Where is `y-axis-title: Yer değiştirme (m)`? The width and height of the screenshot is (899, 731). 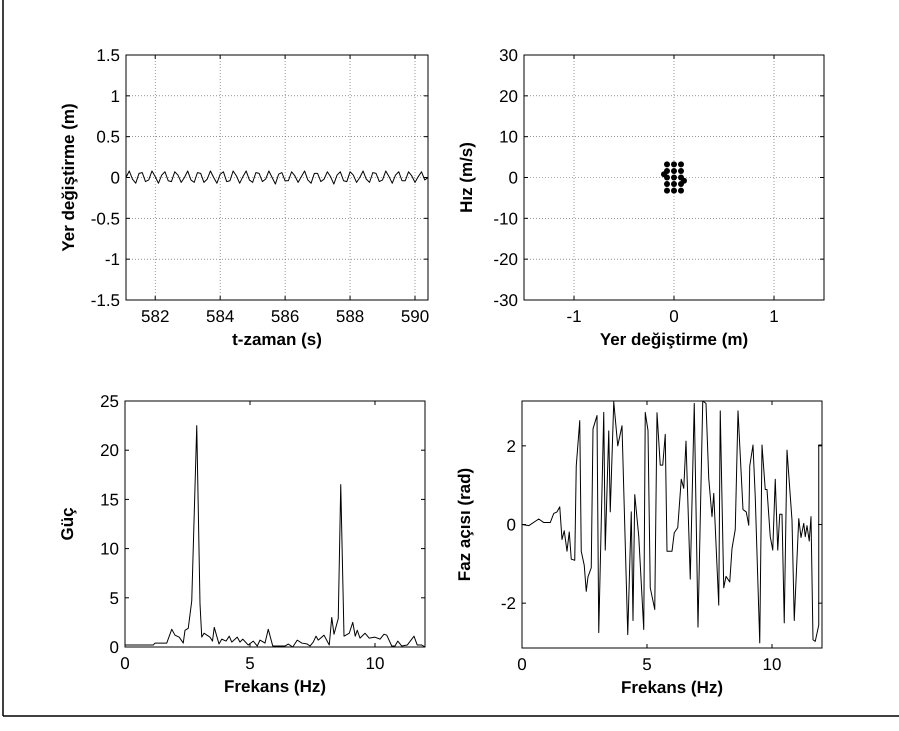 y-axis-title: Yer değiştirme (m) is located at coordinates (68, 177).